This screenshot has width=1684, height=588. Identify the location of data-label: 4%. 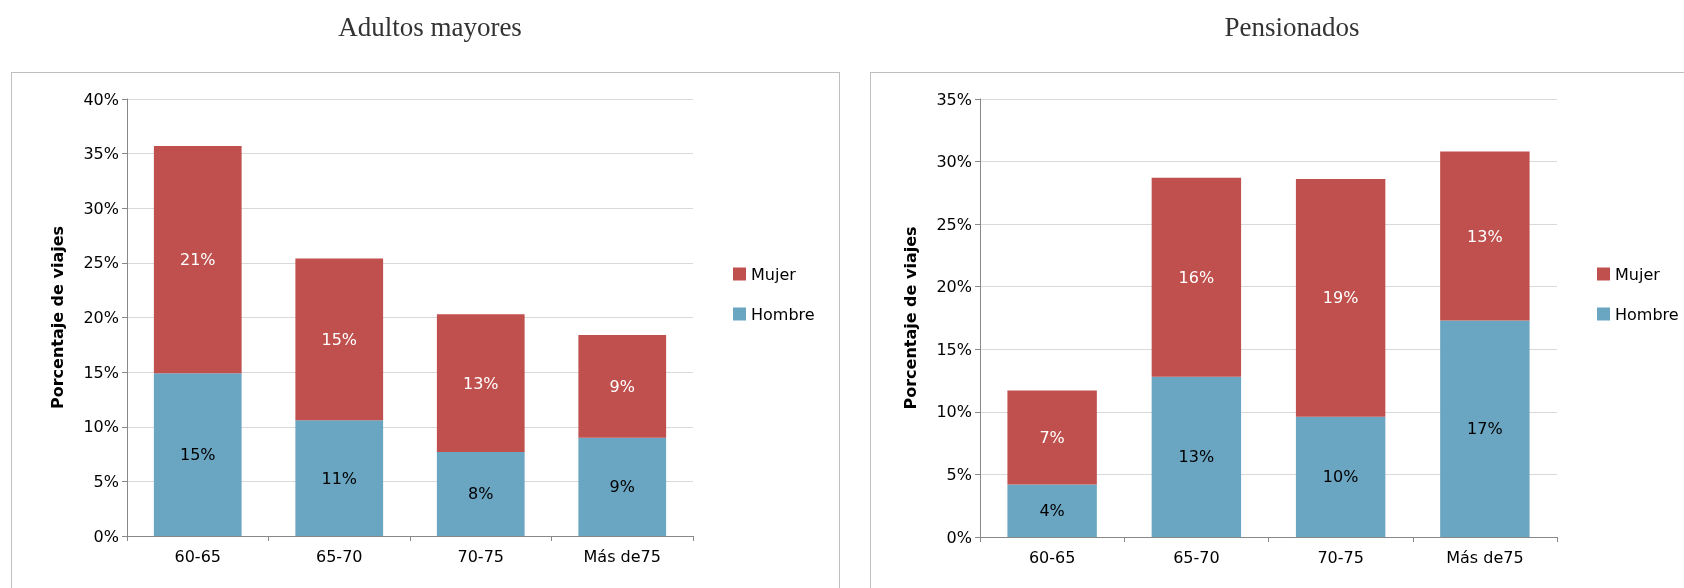
(1052, 511).